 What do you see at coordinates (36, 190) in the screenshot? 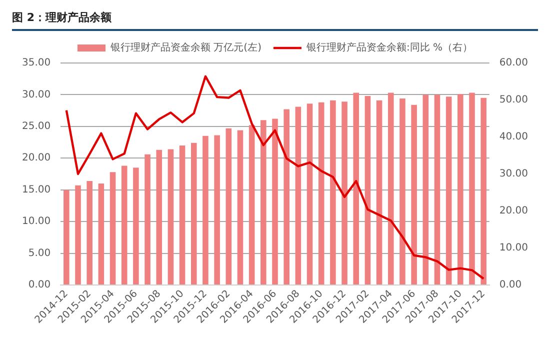
I see `y-tick-label: 15.00` at bounding box center [36, 190].